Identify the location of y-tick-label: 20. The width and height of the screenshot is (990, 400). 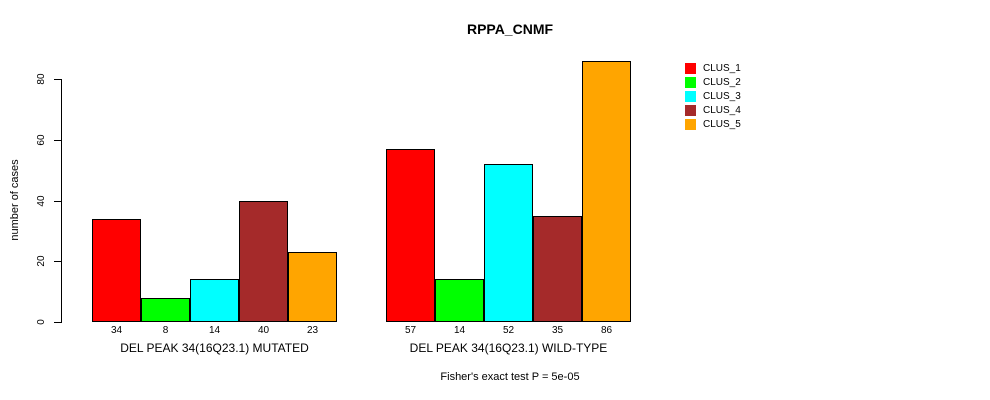
(41, 261).